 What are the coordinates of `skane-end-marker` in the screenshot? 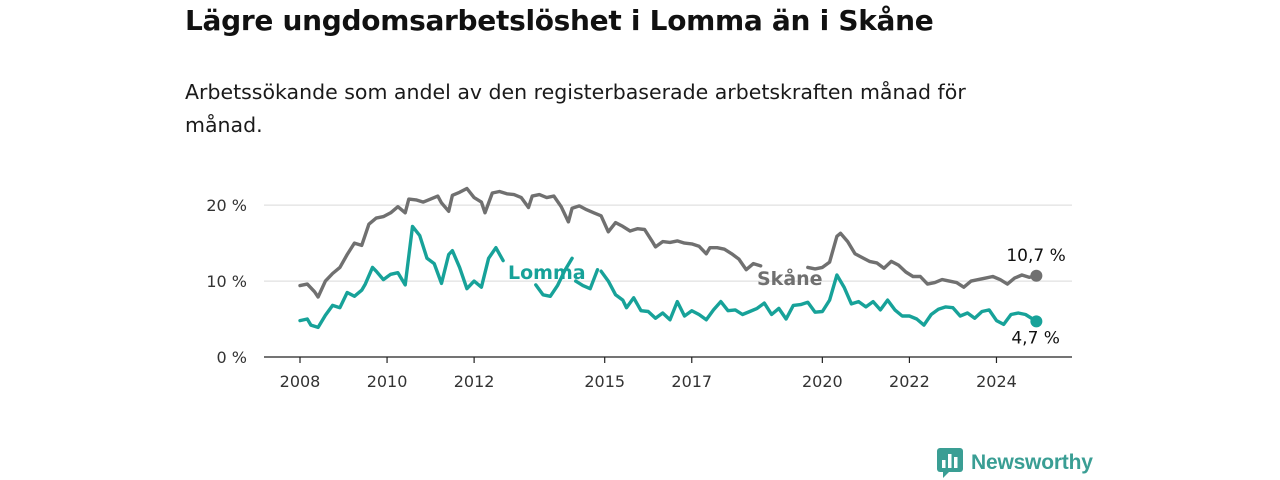 It's located at (1036, 275).